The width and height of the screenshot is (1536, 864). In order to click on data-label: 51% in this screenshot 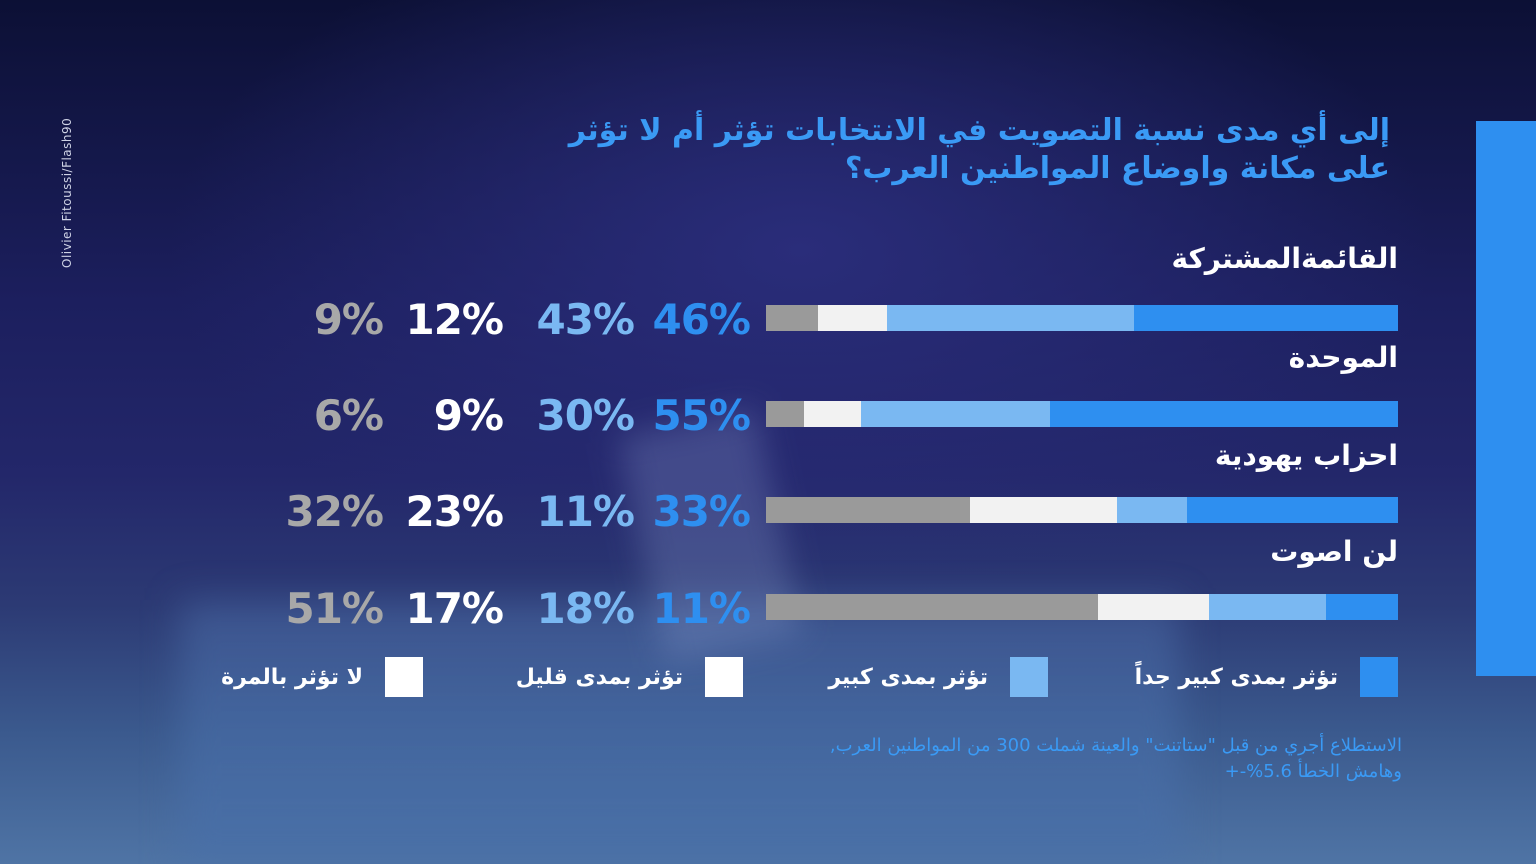, I will do `click(334, 608)`.